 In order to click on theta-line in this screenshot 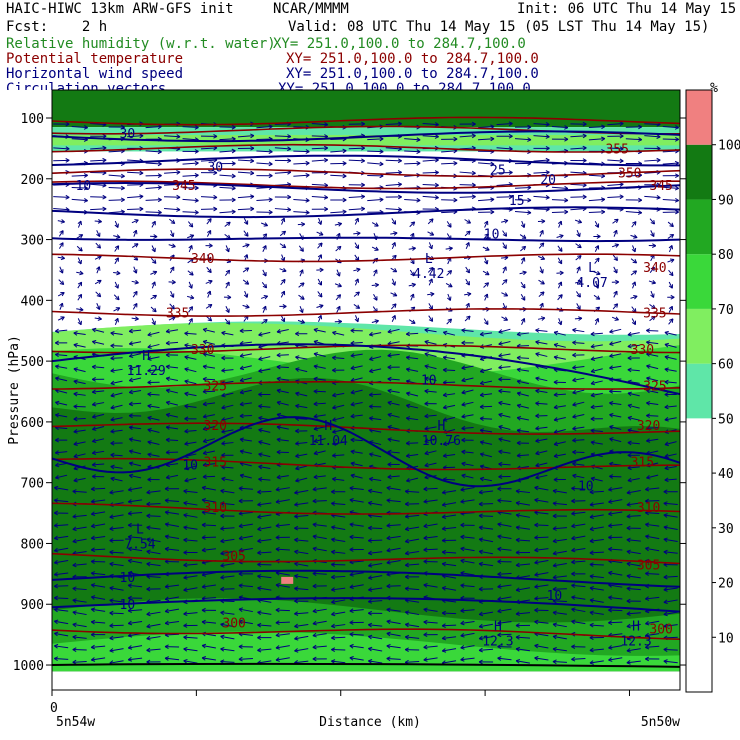, I will do `click(366, 148)`.